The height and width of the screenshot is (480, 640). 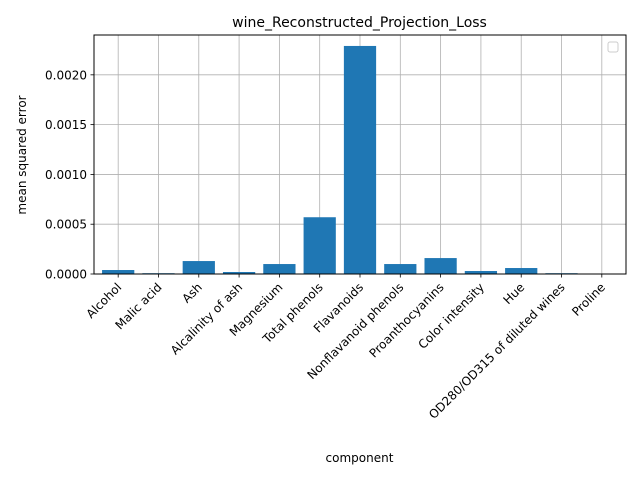 I want to click on x-axis-label: component, so click(x=360, y=458).